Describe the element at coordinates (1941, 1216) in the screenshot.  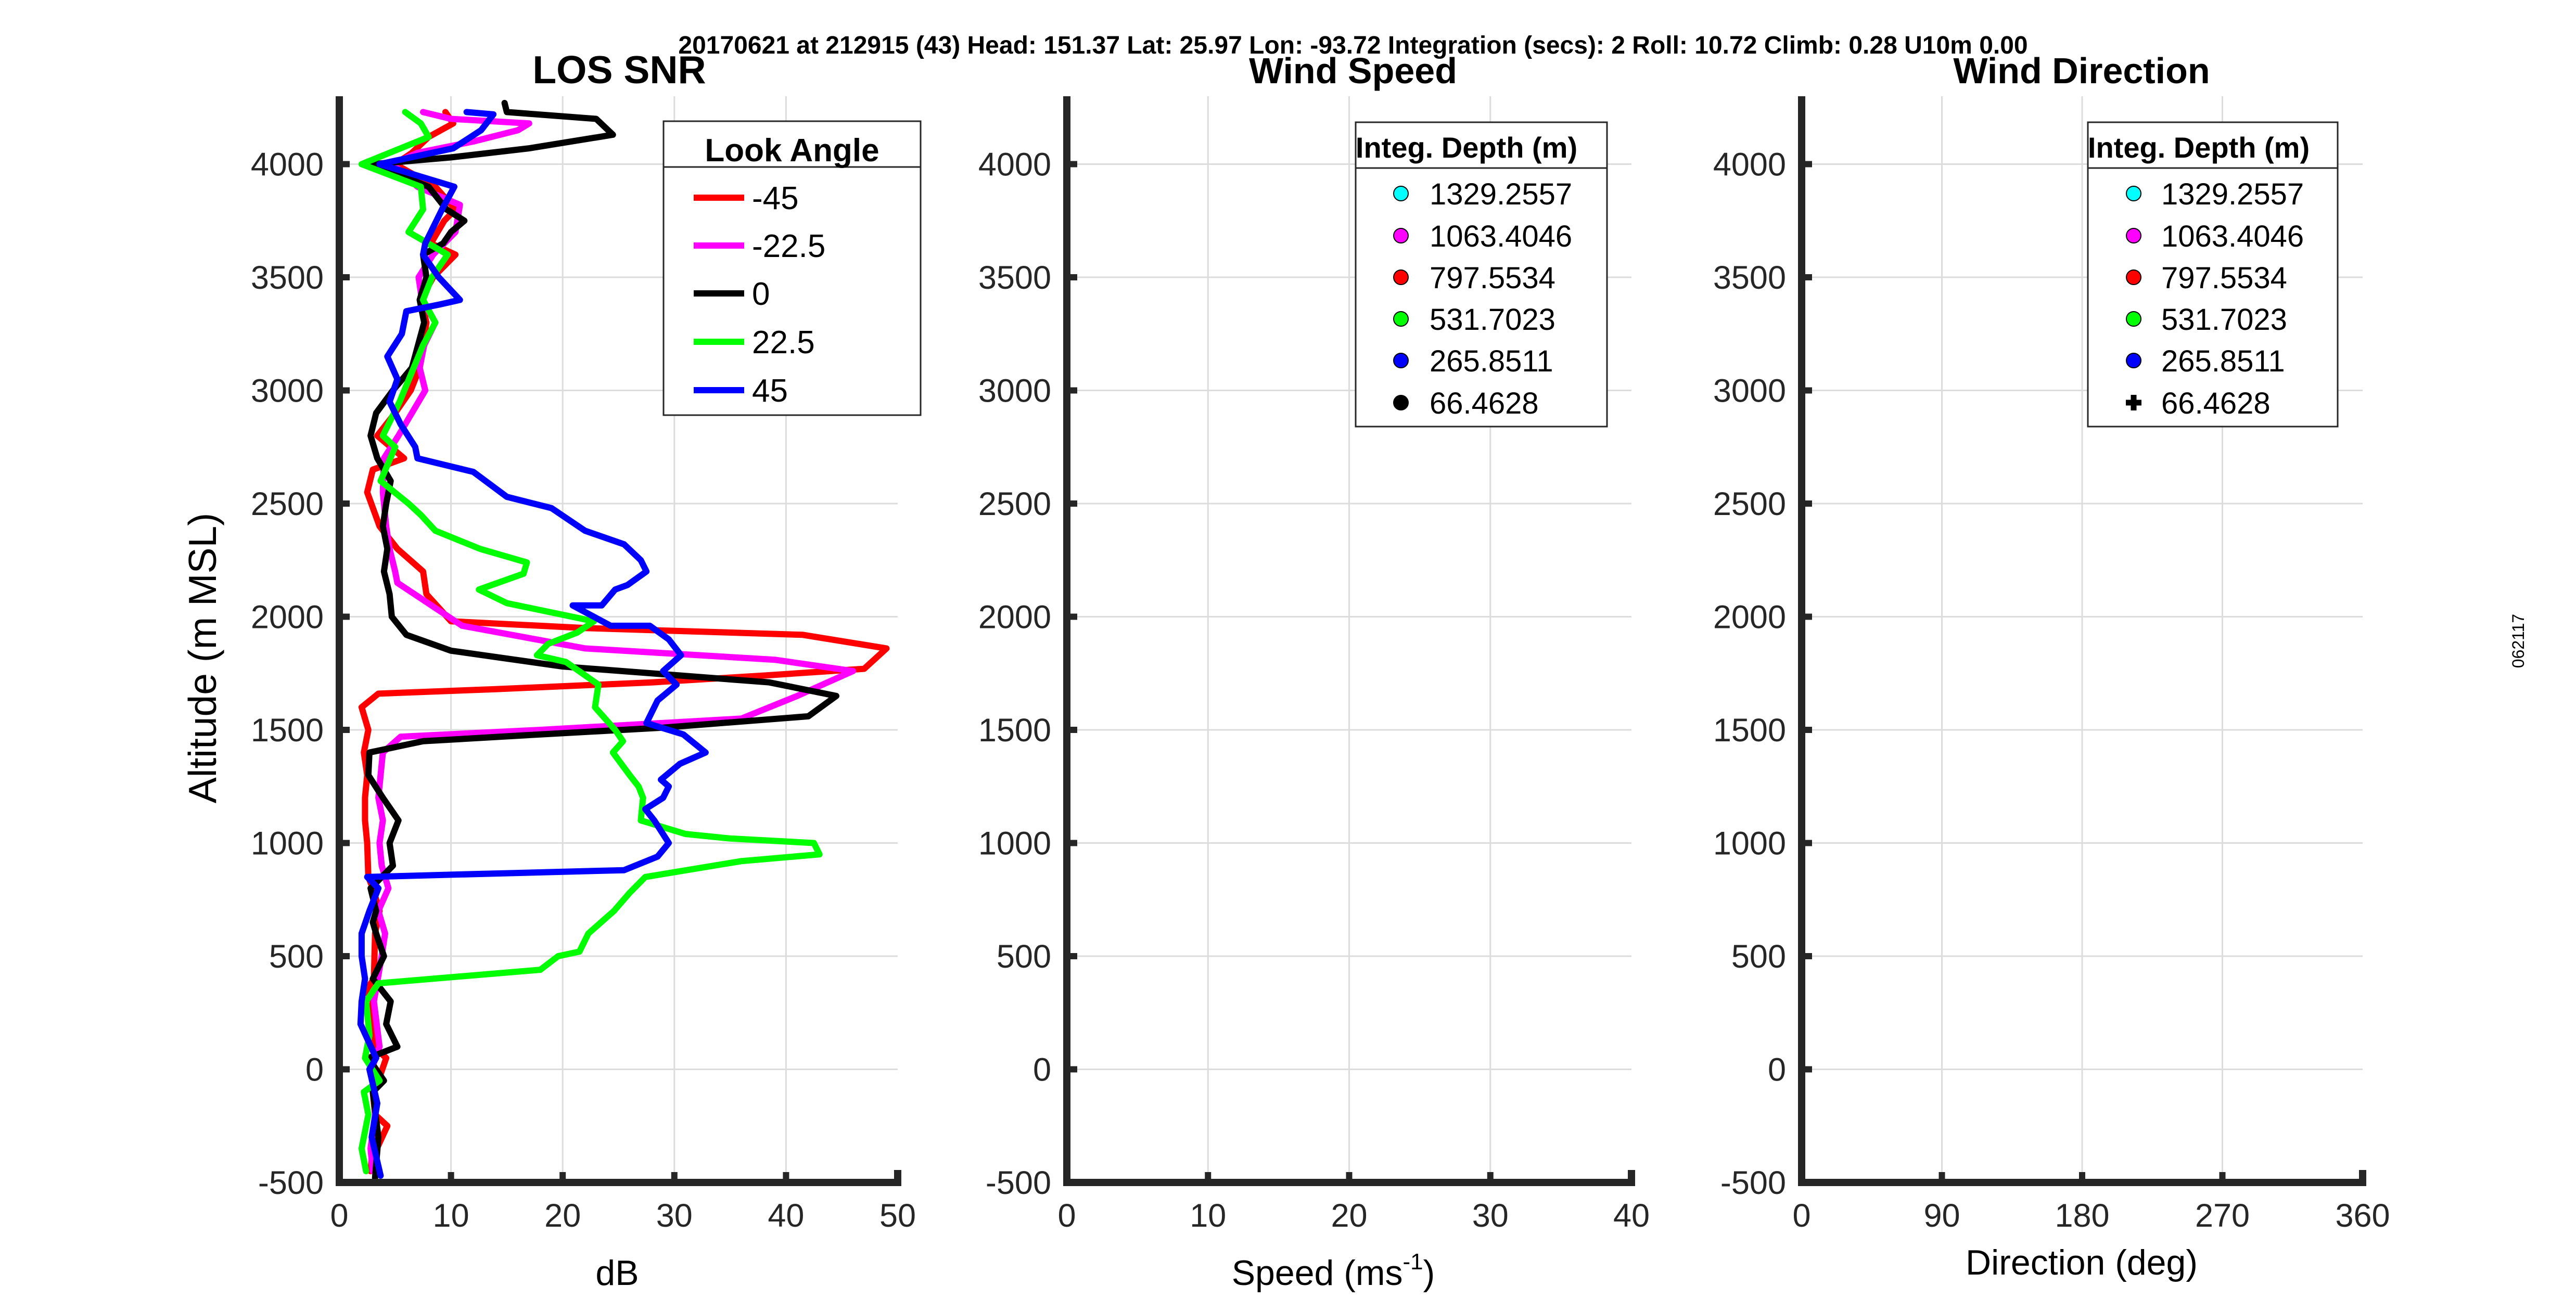
I see `wind-direction-xtick-label: 90` at that location.